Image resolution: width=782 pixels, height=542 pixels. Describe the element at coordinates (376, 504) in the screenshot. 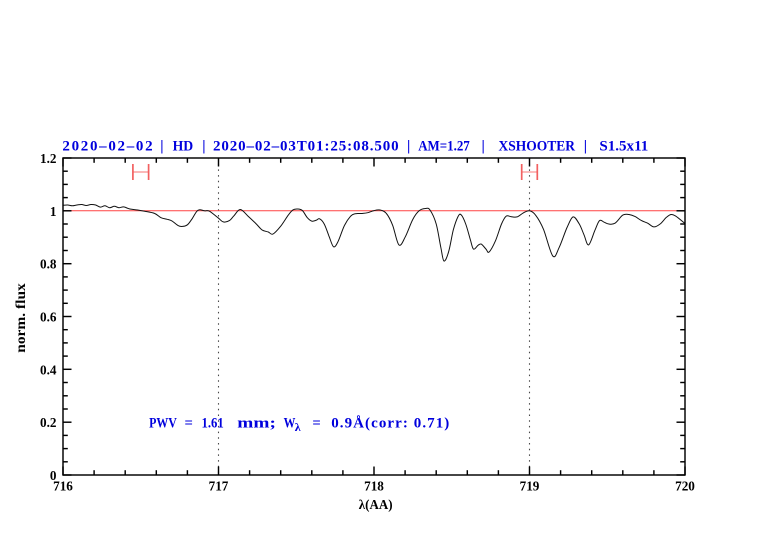

I see `svg-text: λ(AA)` at that location.